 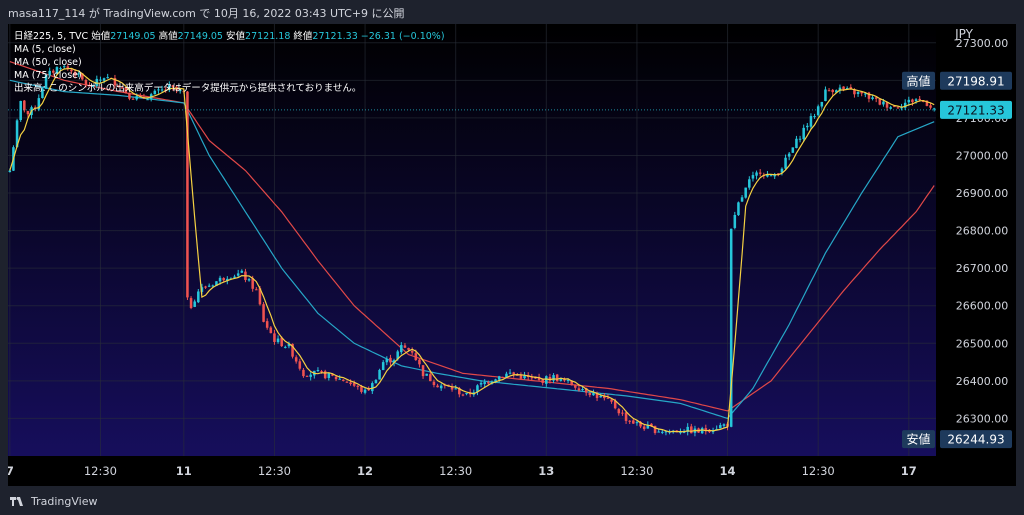 I want to click on price-tick-label: 26900.00, so click(x=982, y=193).